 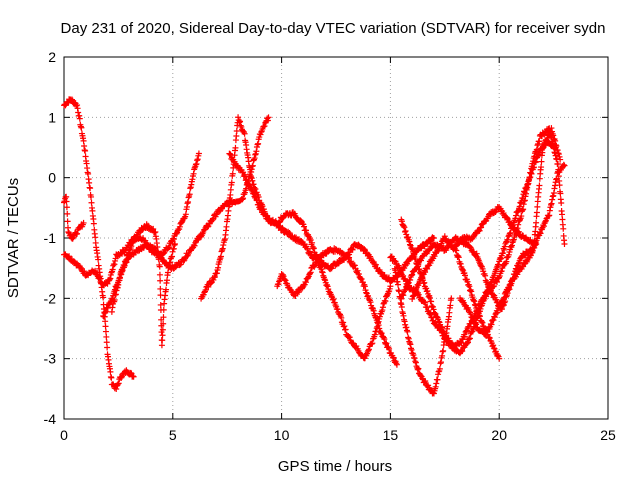 I want to click on series-arc5, so click(x=143, y=285).